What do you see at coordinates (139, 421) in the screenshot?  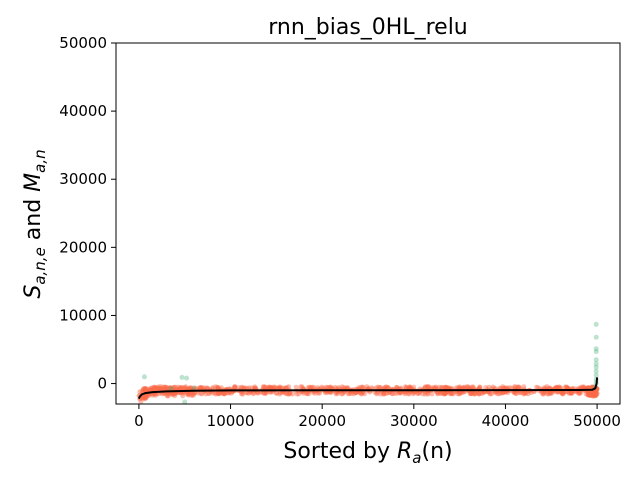 I see `x-tick-label: 0` at bounding box center [139, 421].